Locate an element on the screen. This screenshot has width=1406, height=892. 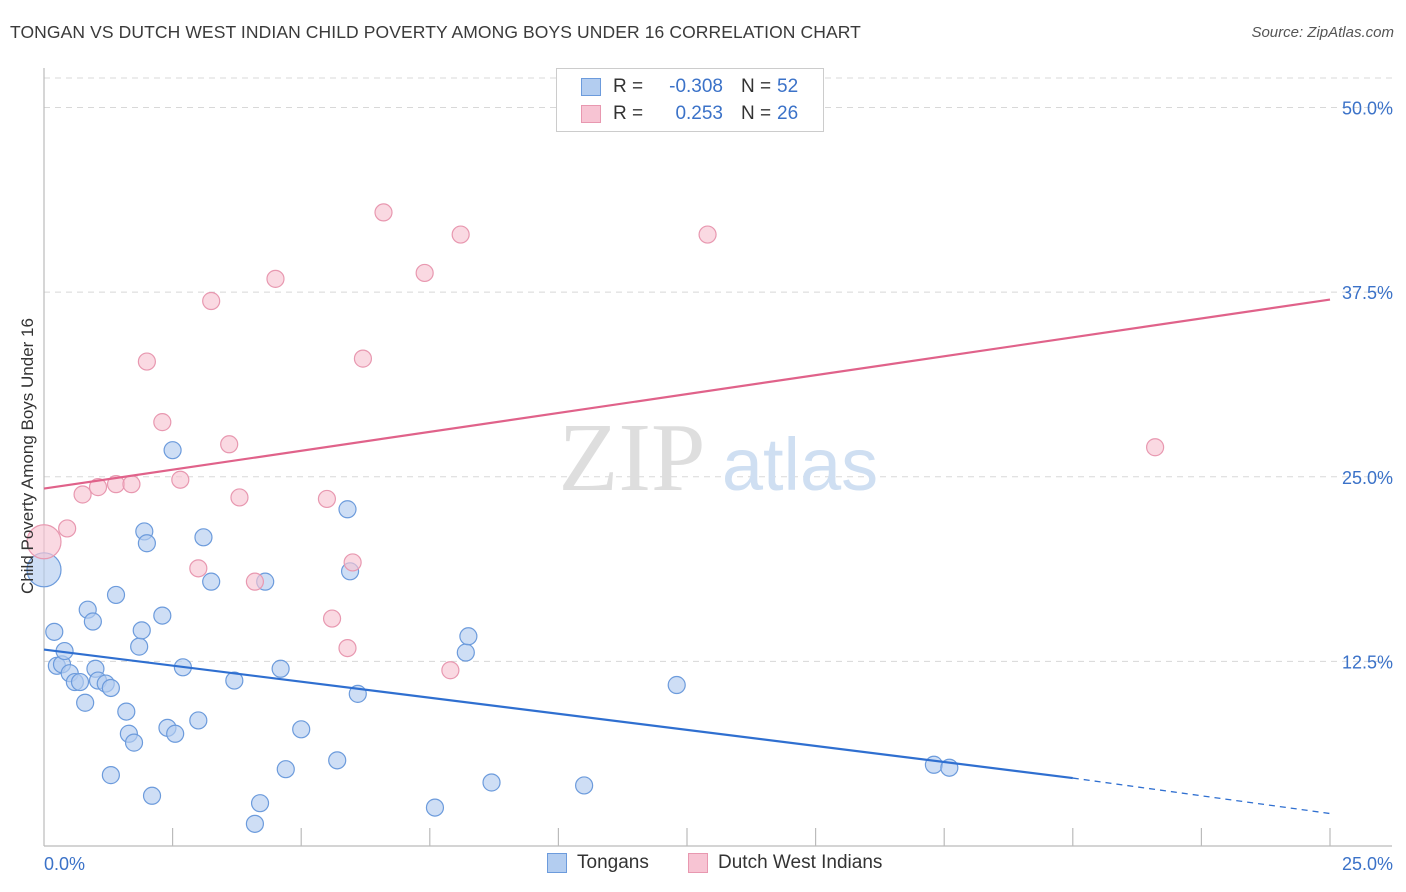
y-tick-label: 12.5% is located at coordinates (1367, 662).